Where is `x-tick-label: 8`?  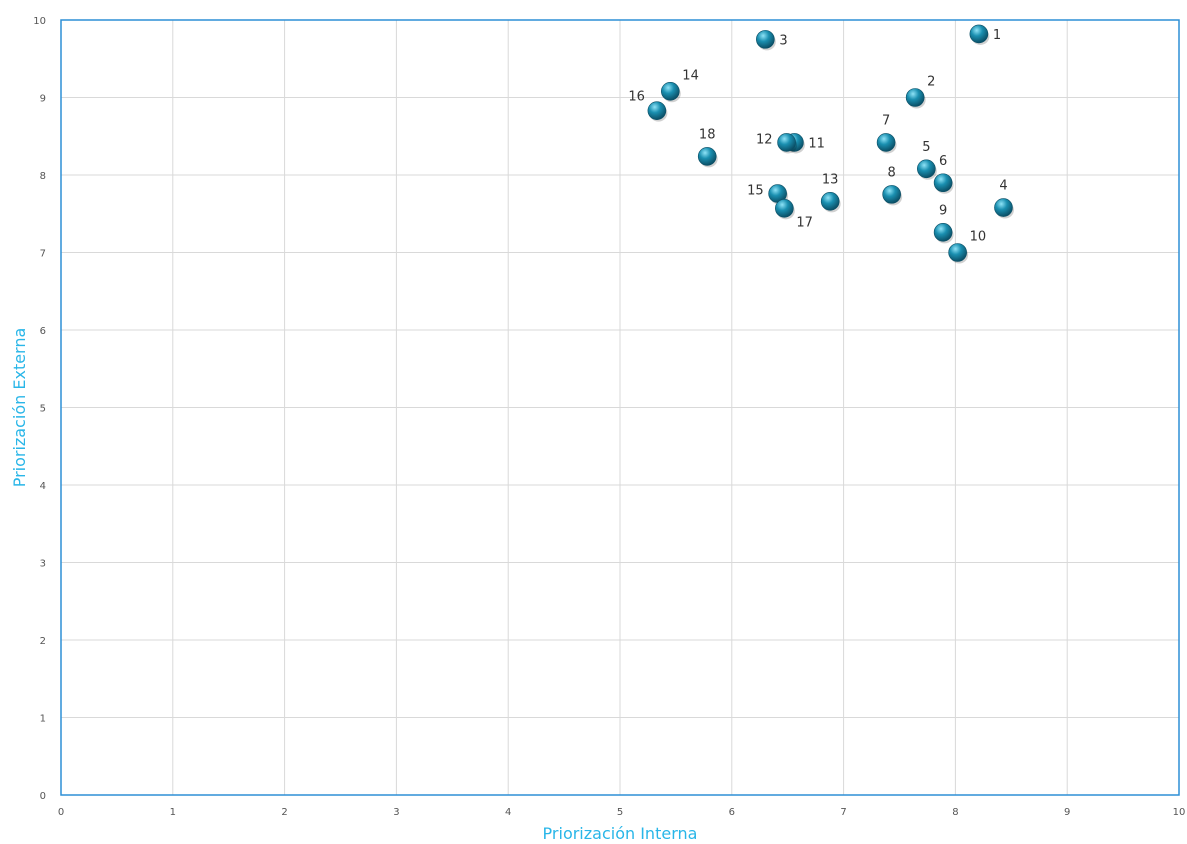 x-tick-label: 8 is located at coordinates (955, 812).